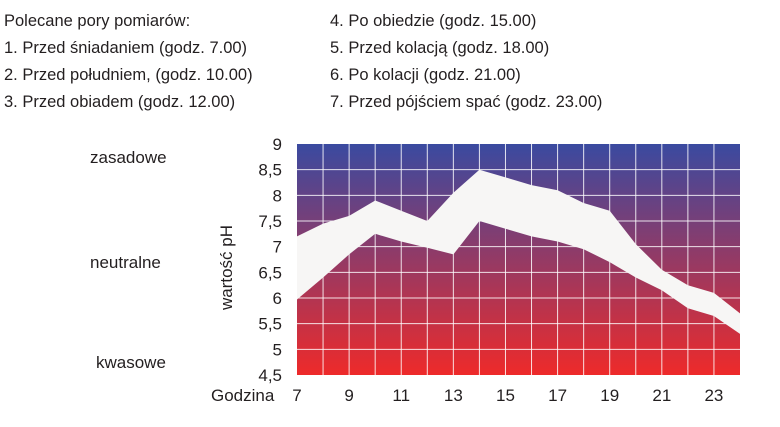 This screenshot has height=427, width=780. Describe the element at coordinates (466, 102) in the screenshot. I see `measurement-time-7: 7. Przed pójściem spać (godz. 23.00)` at that location.